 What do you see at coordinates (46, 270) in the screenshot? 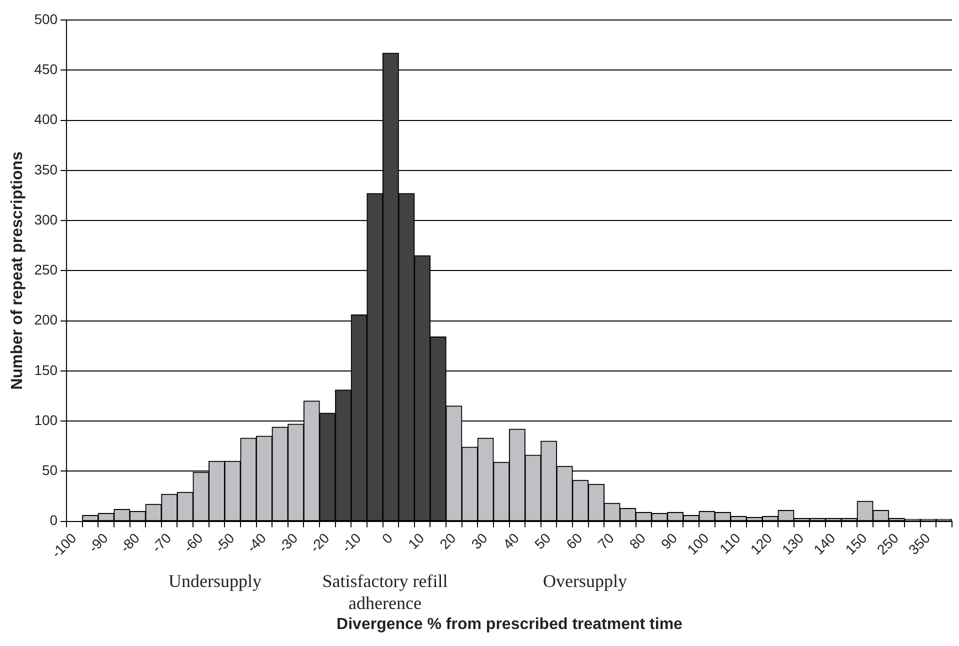
I see `y-tick-label: 250` at bounding box center [46, 270].